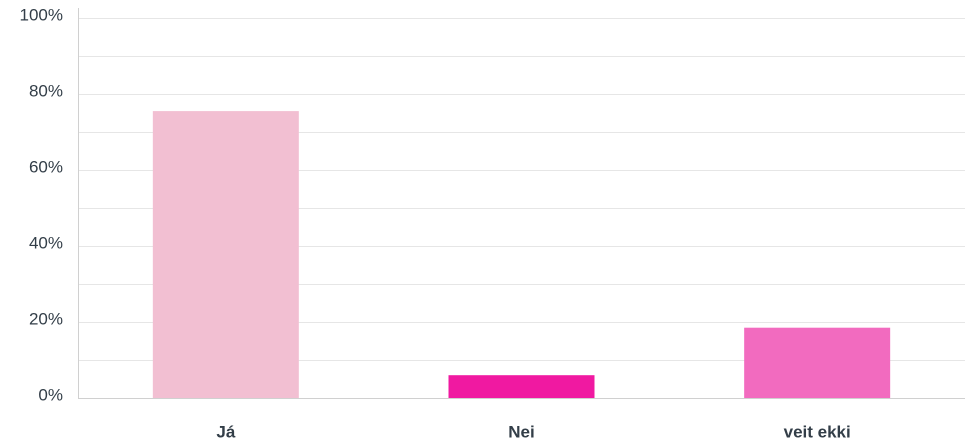 The width and height of the screenshot is (974, 447). Describe the element at coordinates (46, 90) in the screenshot. I see `y-tick-label: 80%` at that location.